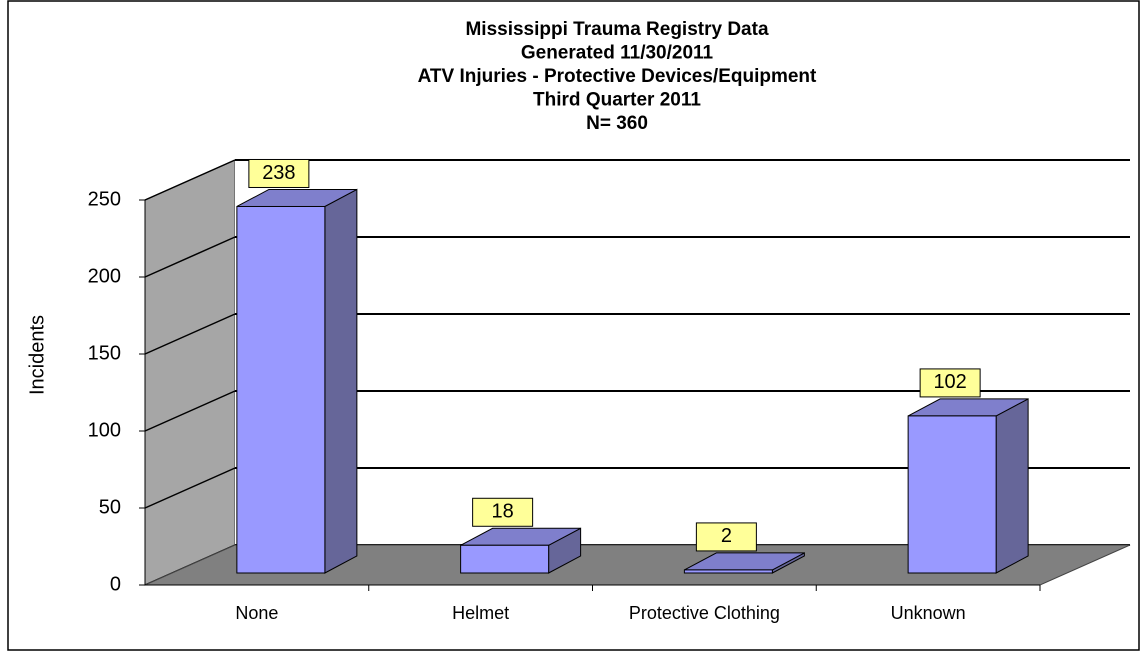  I want to click on x-tick-label: Unknown, so click(928, 613).